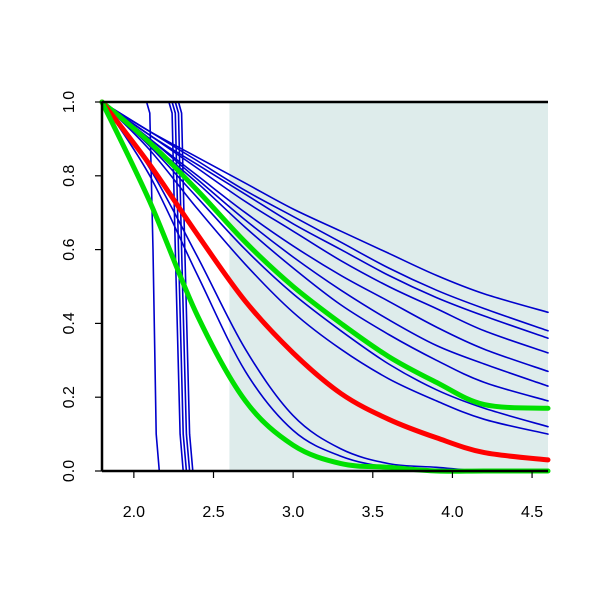 The image size is (600, 600). What do you see at coordinates (69, 471) in the screenshot?
I see `y-tick-label-0: 0.0` at bounding box center [69, 471].